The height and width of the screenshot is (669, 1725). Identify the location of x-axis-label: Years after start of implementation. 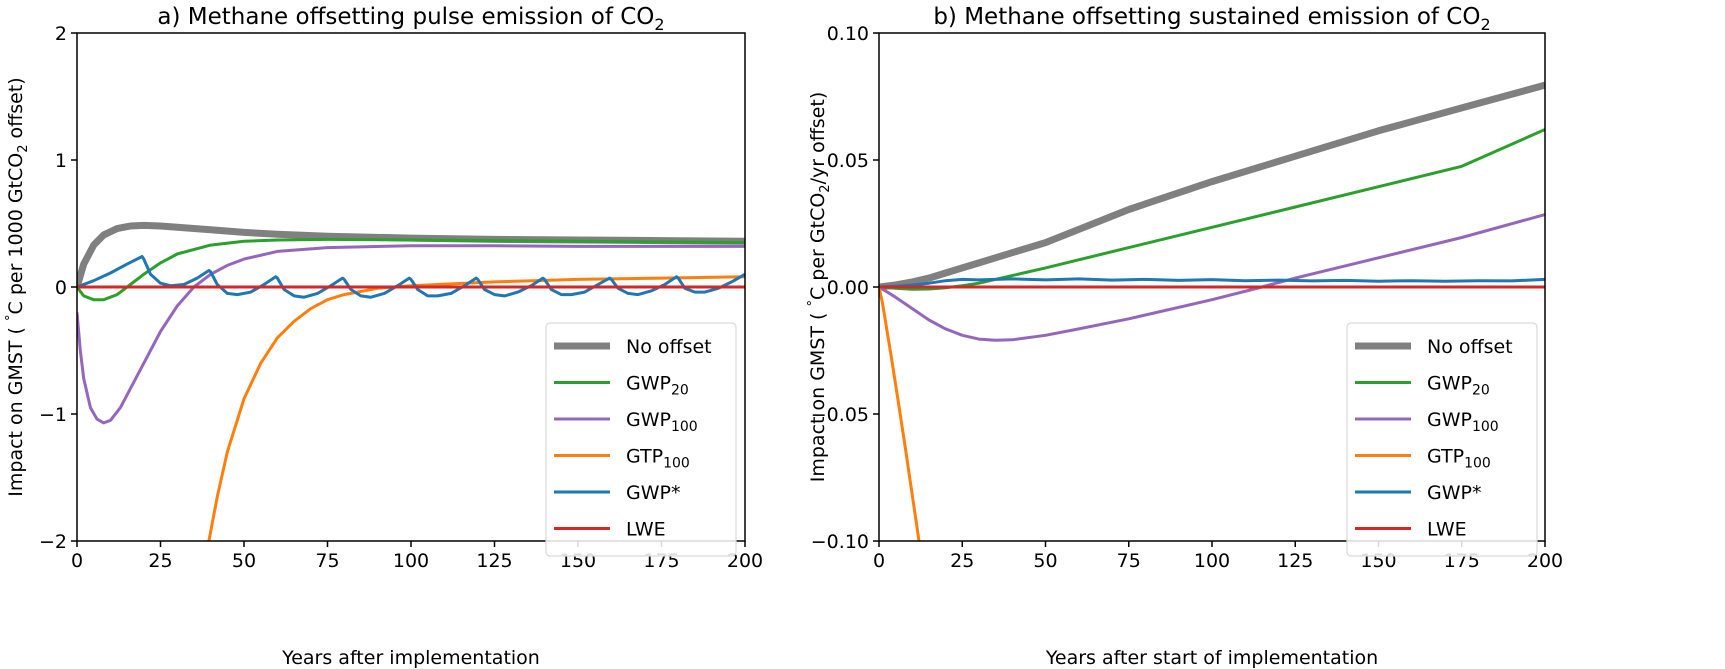
(1211, 658).